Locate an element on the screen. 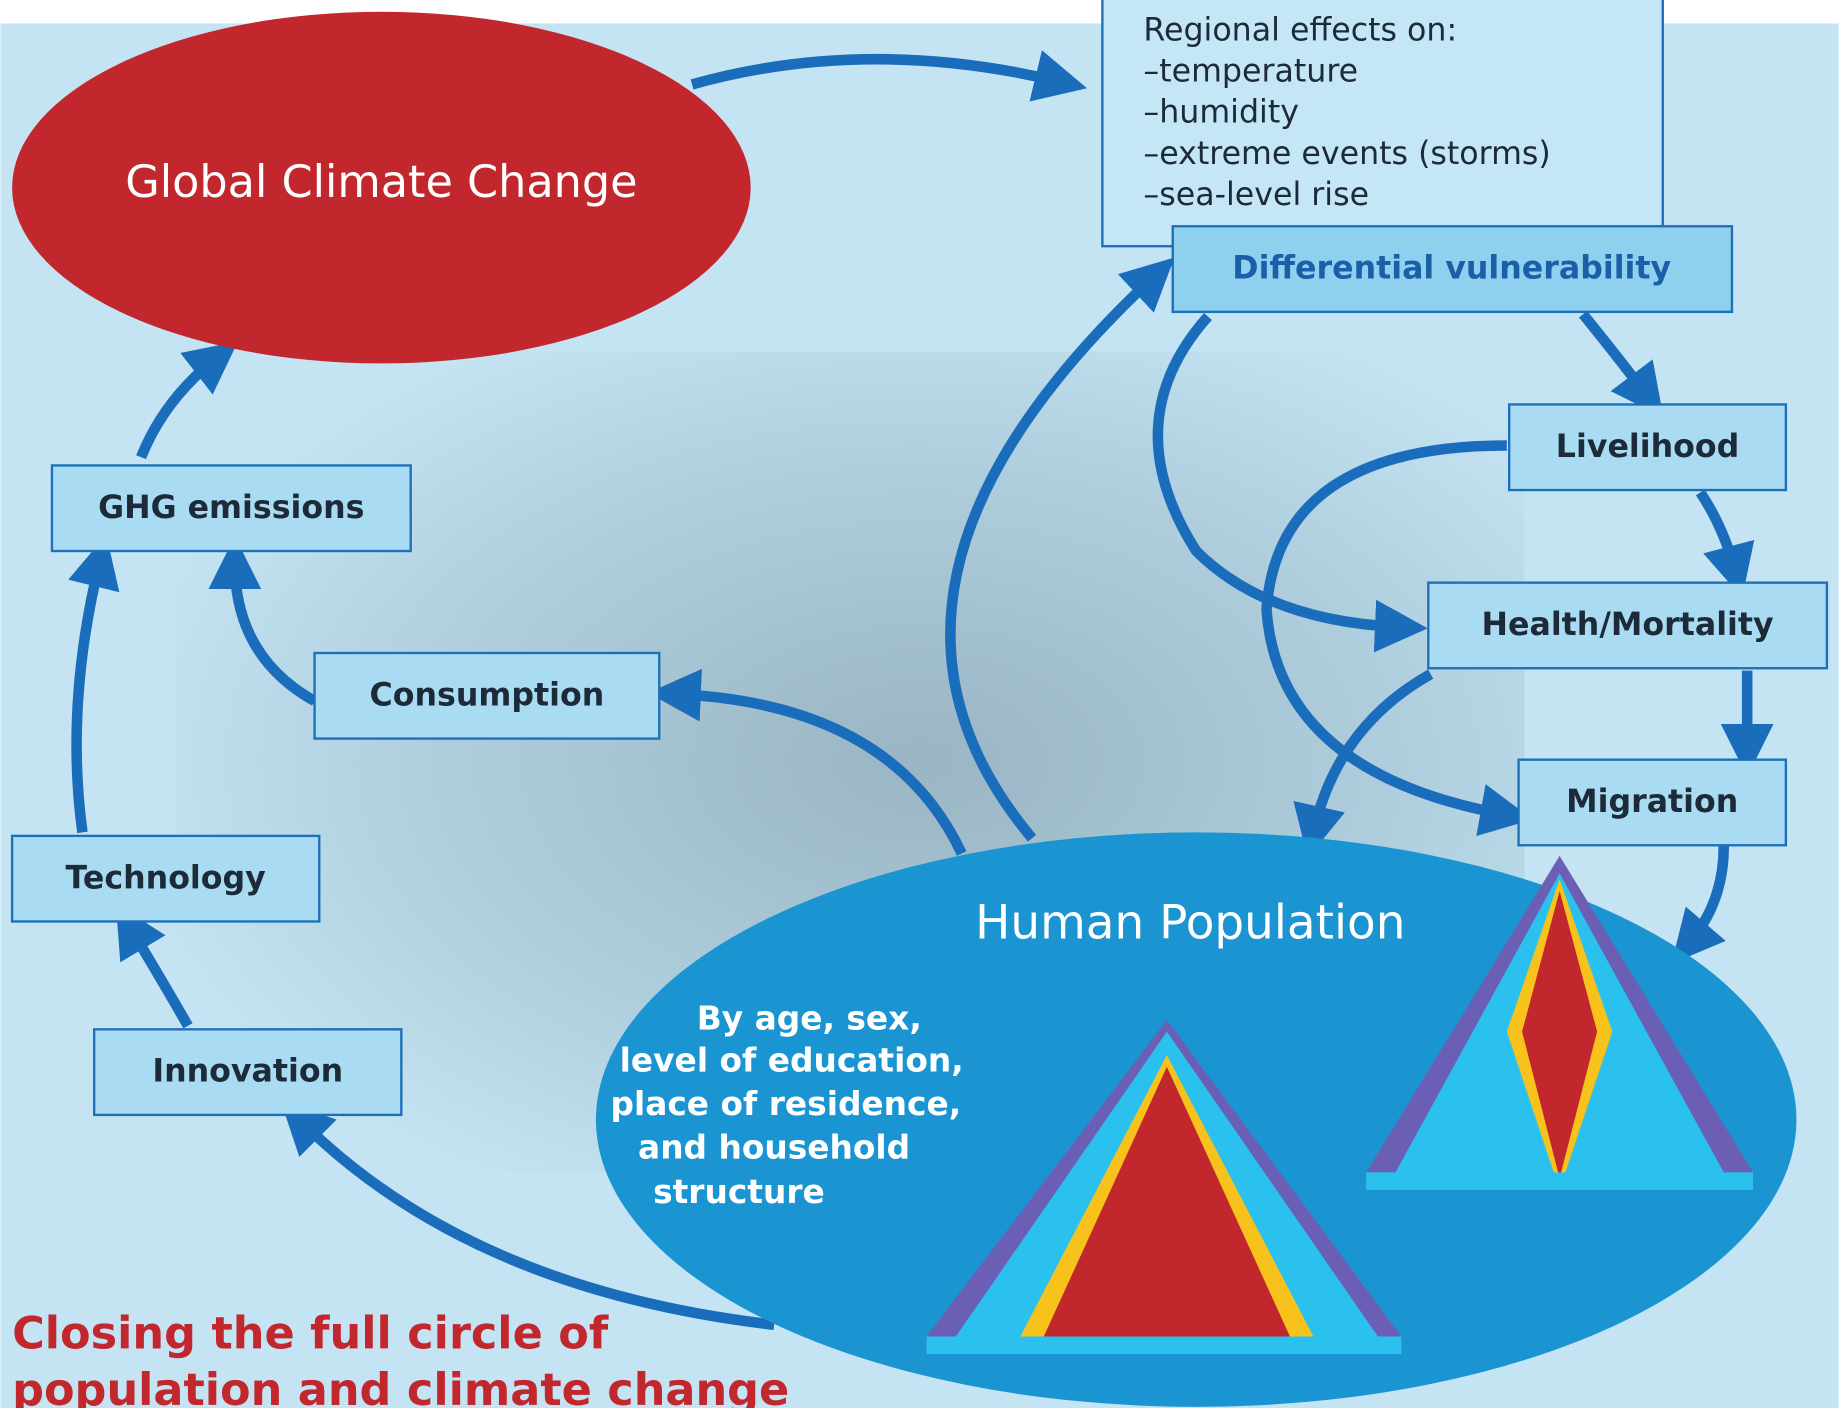  population-desc: By age, sex, is located at coordinates (809, 1018).